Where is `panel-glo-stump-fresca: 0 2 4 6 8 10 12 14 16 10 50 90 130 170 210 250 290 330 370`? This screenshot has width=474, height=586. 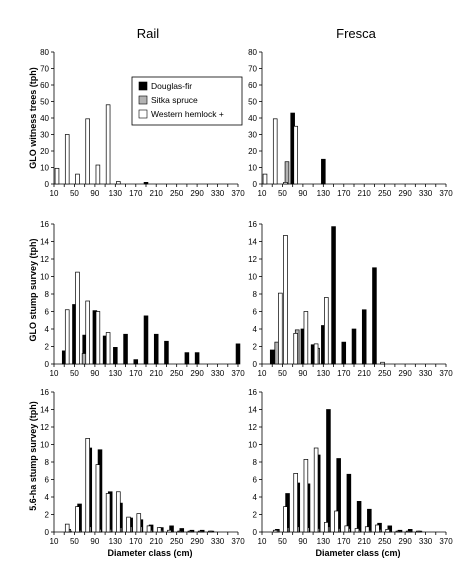 panel-glo-stump-fresca: 0 2 4 6 8 10 12 14 16 10 50 90 130 170 210 250 290 330 370 is located at coordinates (350, 299).